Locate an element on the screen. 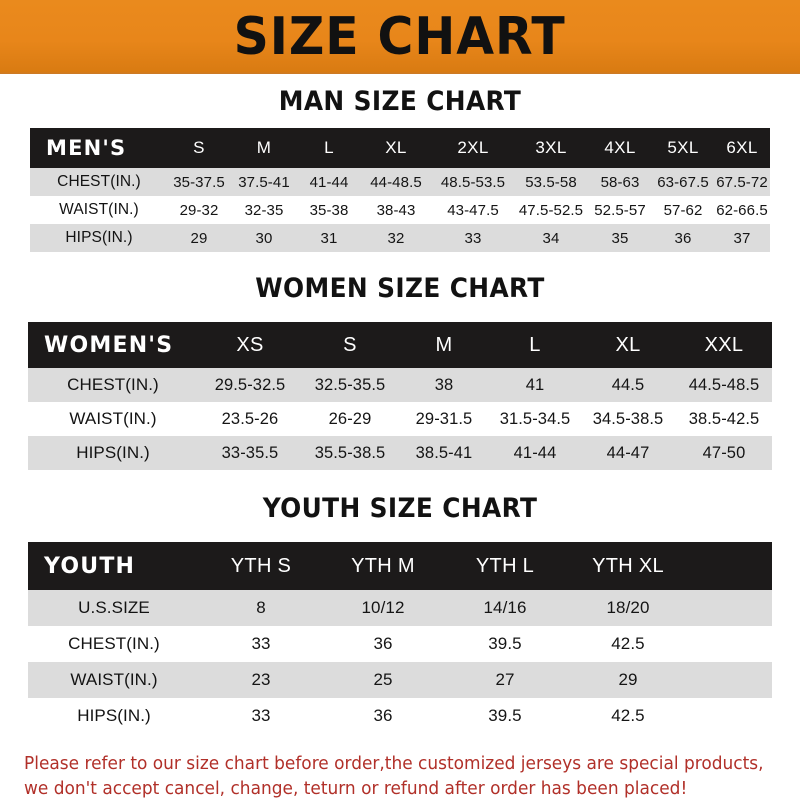 The image size is (800, 802). table-cell: 30 is located at coordinates (264, 238).